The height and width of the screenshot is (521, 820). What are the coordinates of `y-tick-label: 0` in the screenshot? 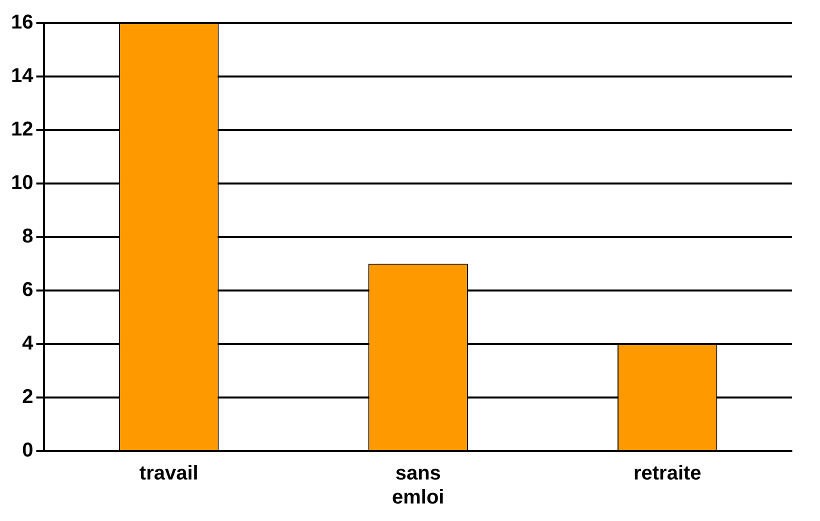 It's located at (28, 451).